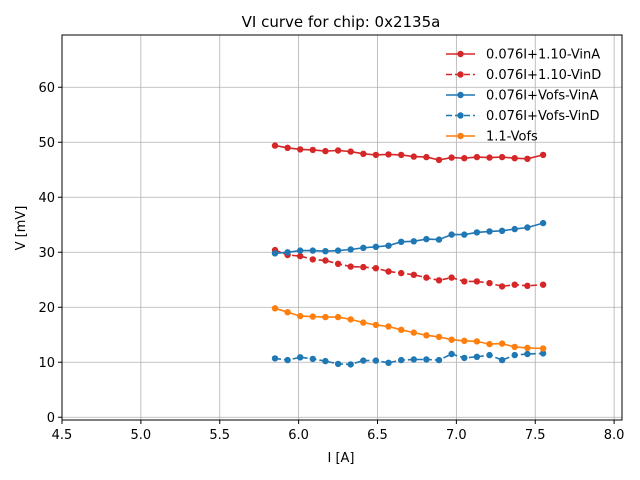  I want to click on y-tick-label: 50, so click(46, 143).